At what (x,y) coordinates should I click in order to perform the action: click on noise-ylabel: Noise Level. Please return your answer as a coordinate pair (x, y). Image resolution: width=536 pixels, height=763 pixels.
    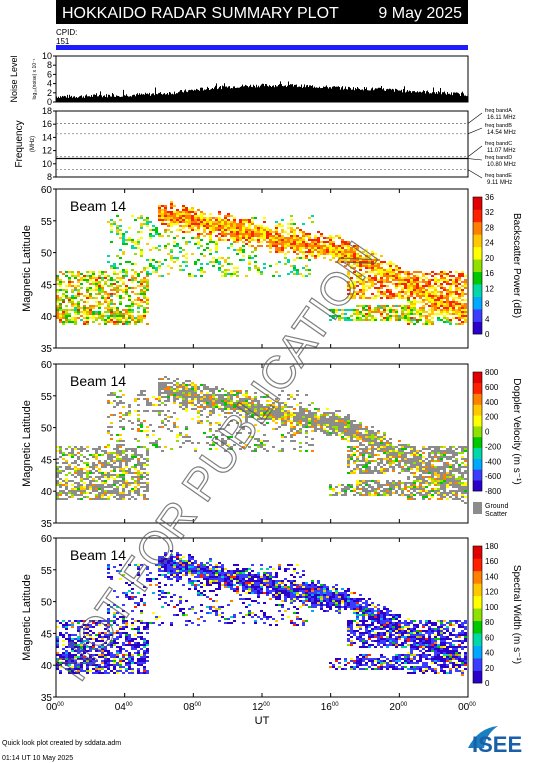
    Looking at the image, I should click on (14, 78).